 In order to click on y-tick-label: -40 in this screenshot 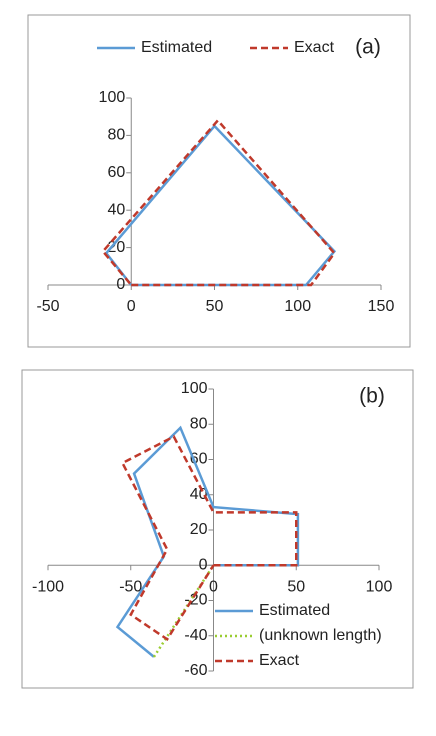, I will do `click(195, 635)`.